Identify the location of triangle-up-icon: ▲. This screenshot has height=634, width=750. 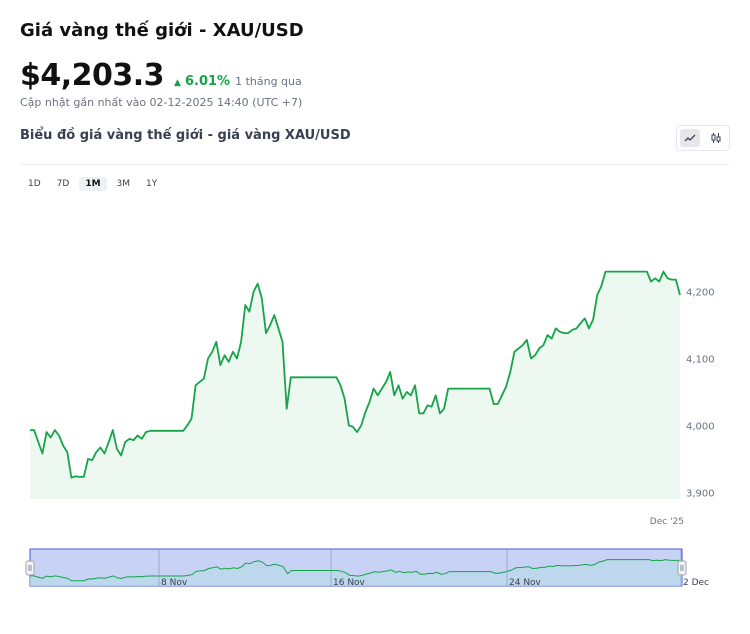
(177, 83).